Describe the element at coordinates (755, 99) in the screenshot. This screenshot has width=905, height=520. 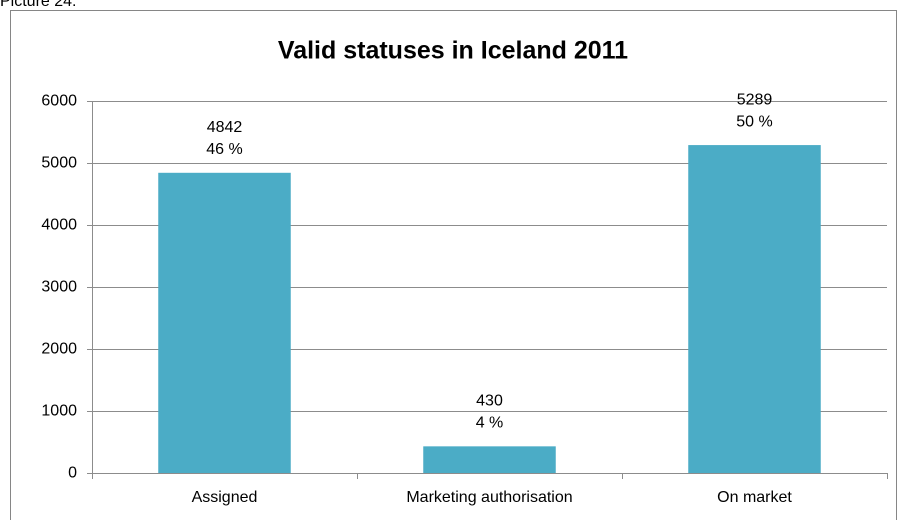
I see `value-label: 5289` at that location.